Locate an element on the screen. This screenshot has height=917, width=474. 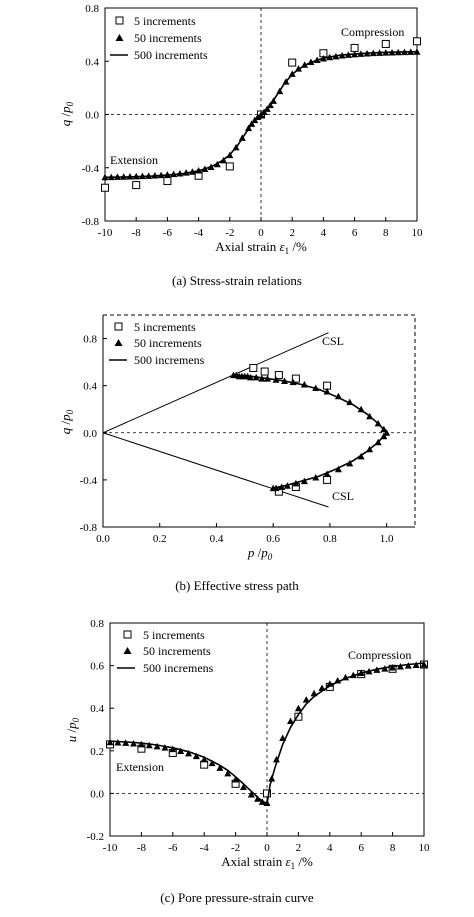
x-tick-label: 0.6 is located at coordinates (273, 539).